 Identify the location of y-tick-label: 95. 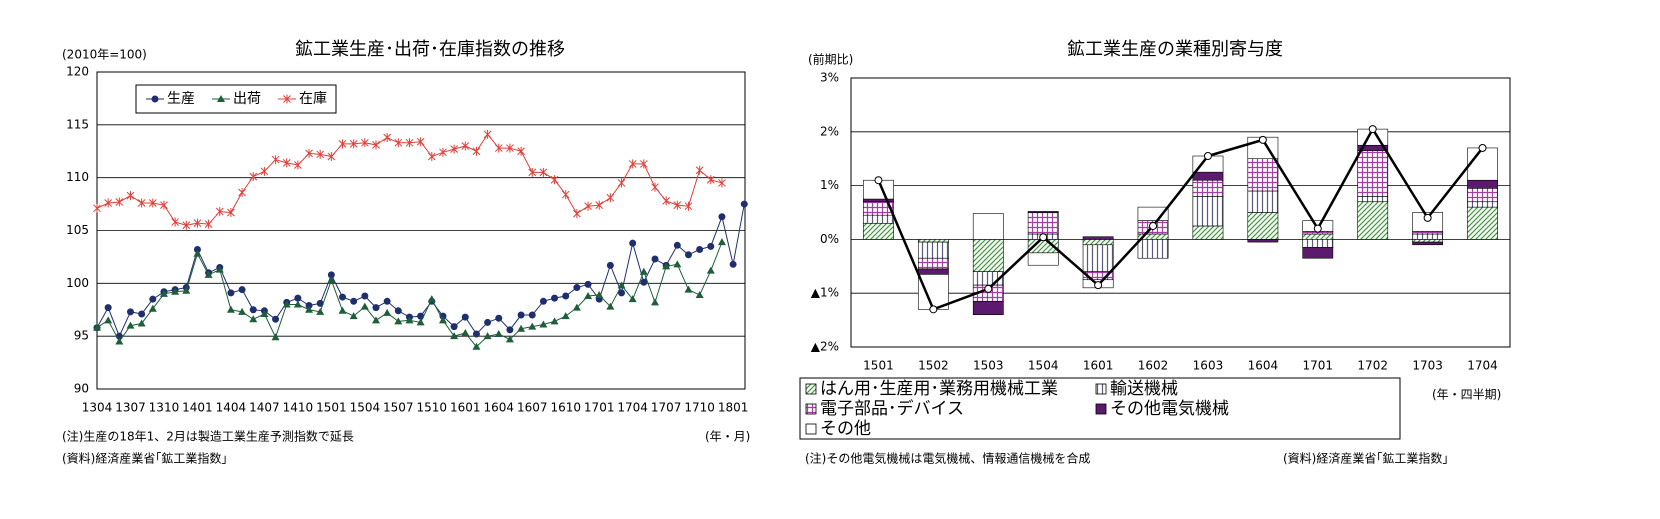
(81, 336).